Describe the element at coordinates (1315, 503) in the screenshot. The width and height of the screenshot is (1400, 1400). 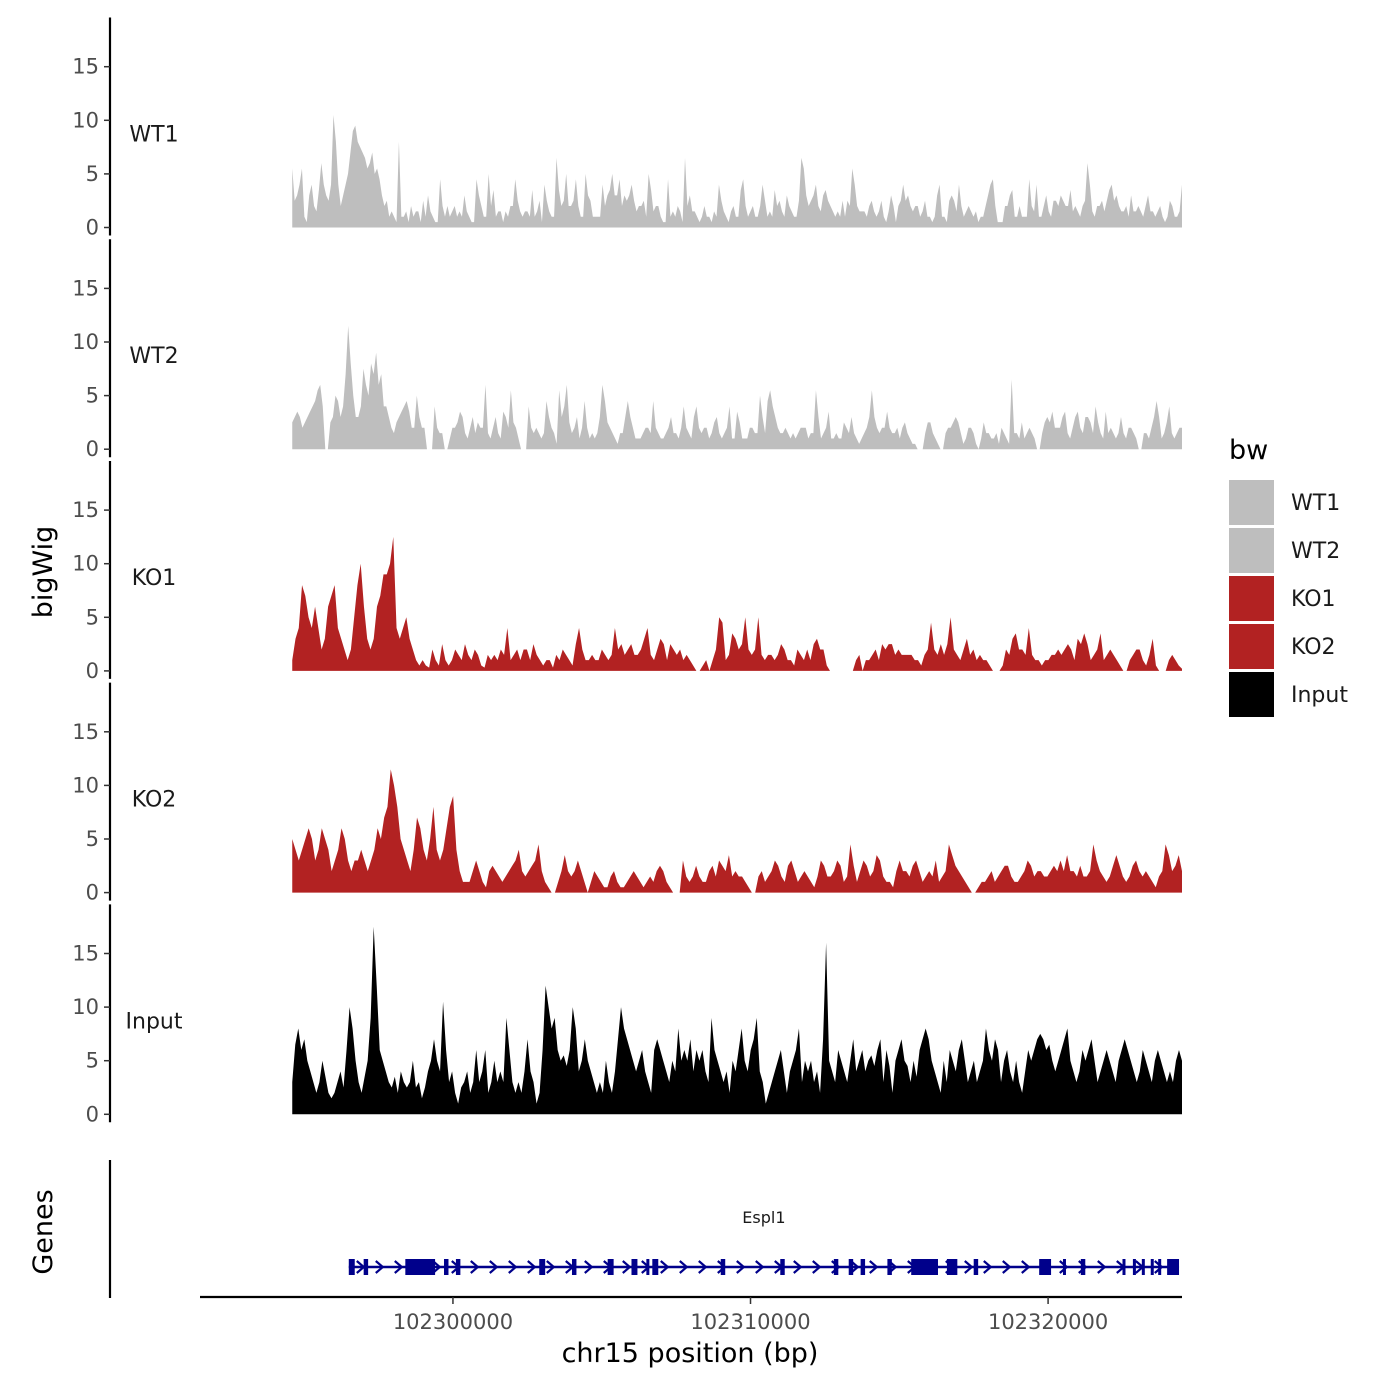
I see `legend-label: WT1` at that location.